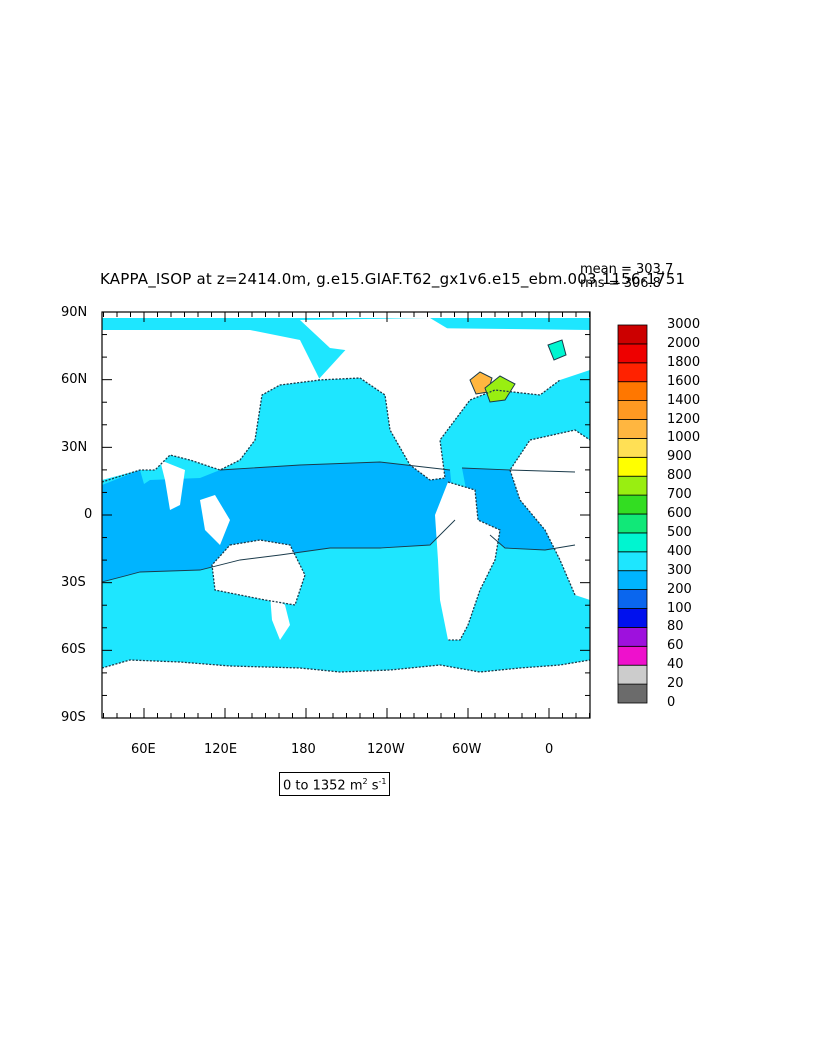 The image size is (818, 1055). Describe the element at coordinates (73, 649) in the screenshot. I see `lat-label-60s: 60S` at that location.